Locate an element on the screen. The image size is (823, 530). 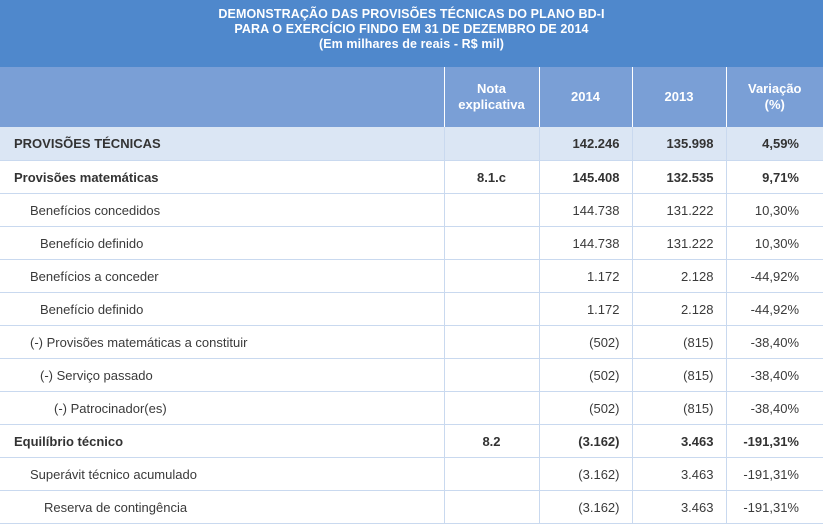
table-row: (-) Patrocinador(es) (502) (815) -38,40% is located at coordinates (411, 408).